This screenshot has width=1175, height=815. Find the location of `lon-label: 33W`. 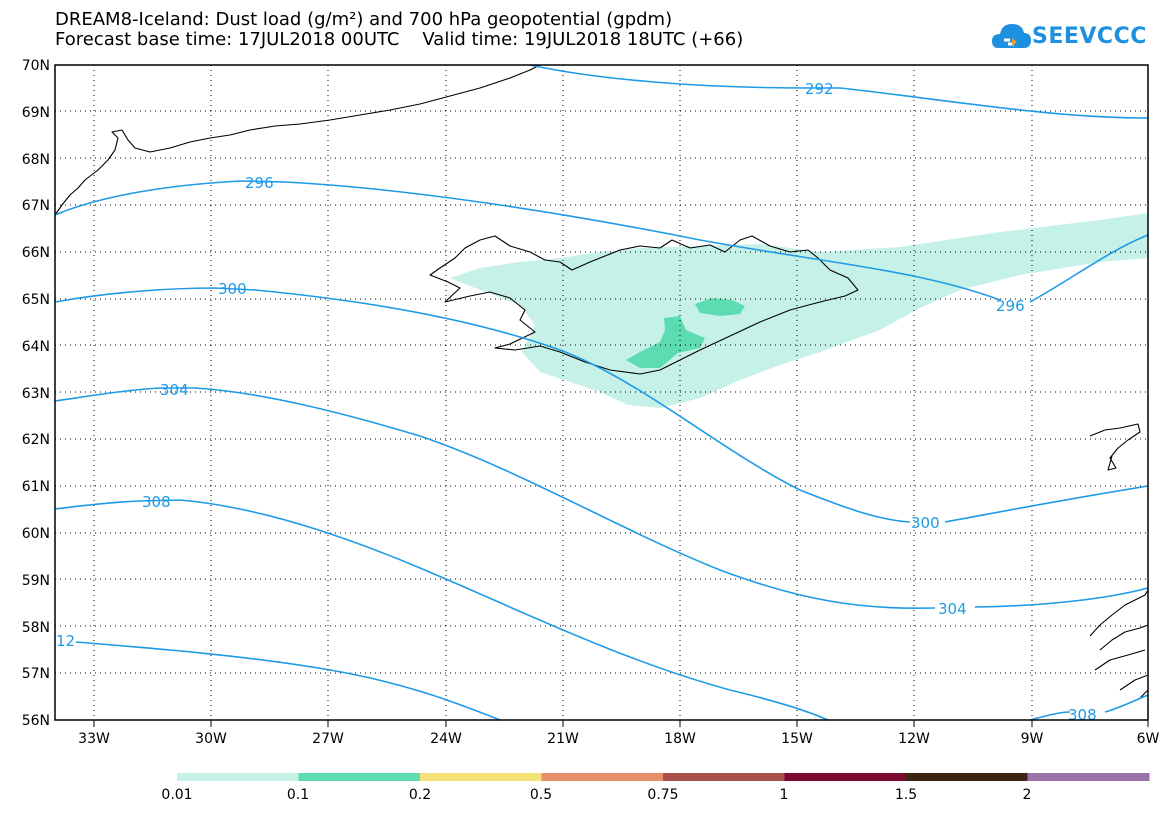

lon-label: 33W is located at coordinates (94, 739).